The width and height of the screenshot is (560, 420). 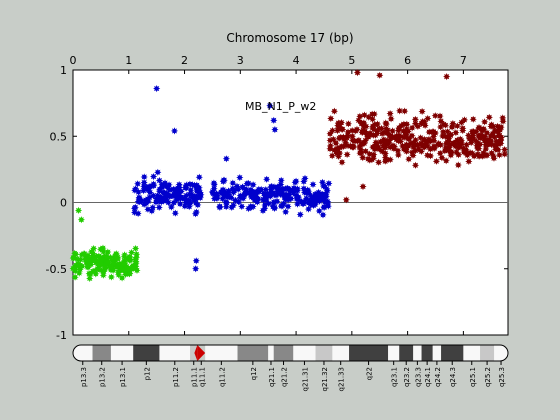 I want to click on band-label: q21.2, so click(x=285, y=377).